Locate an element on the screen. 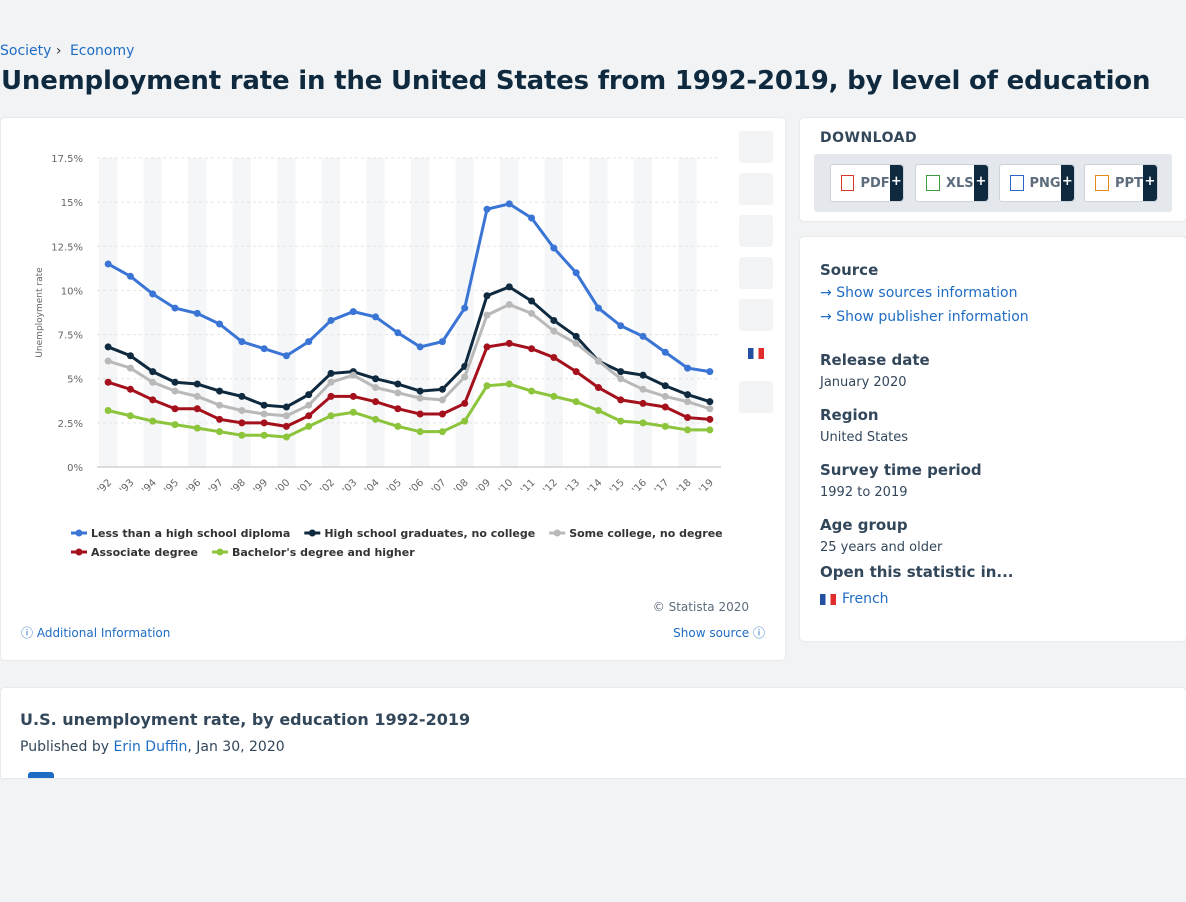  sources-text: Show sources information is located at coordinates (927, 293).